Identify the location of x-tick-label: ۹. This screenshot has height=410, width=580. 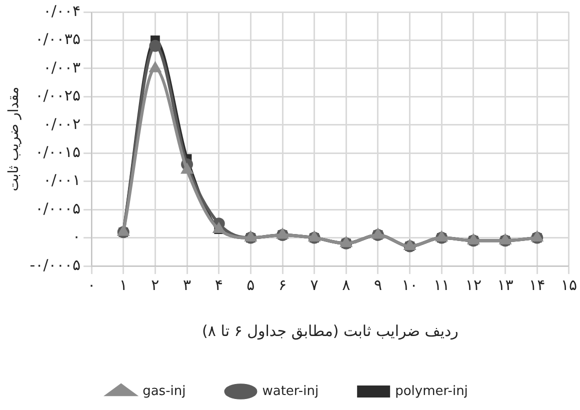
(378, 285).